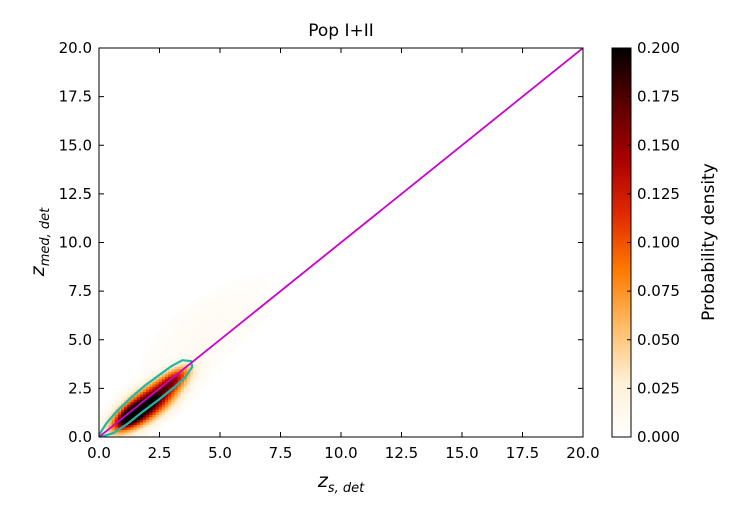 The width and height of the screenshot is (747, 514). What do you see at coordinates (658, 194) in the screenshot?
I see `colorbar-tick-label: 0.125` at bounding box center [658, 194].